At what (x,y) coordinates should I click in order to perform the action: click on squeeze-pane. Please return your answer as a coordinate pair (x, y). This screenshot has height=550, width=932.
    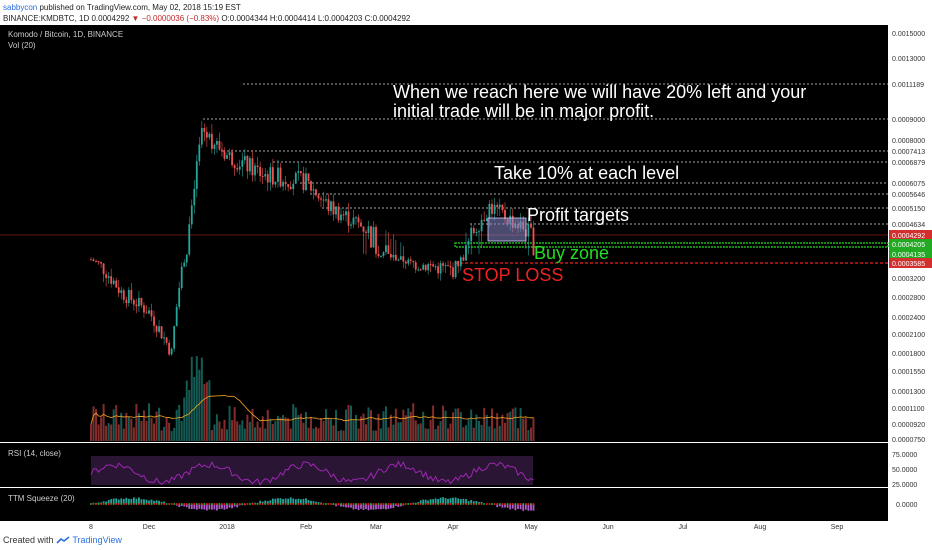
    Looking at the image, I should click on (444, 504).